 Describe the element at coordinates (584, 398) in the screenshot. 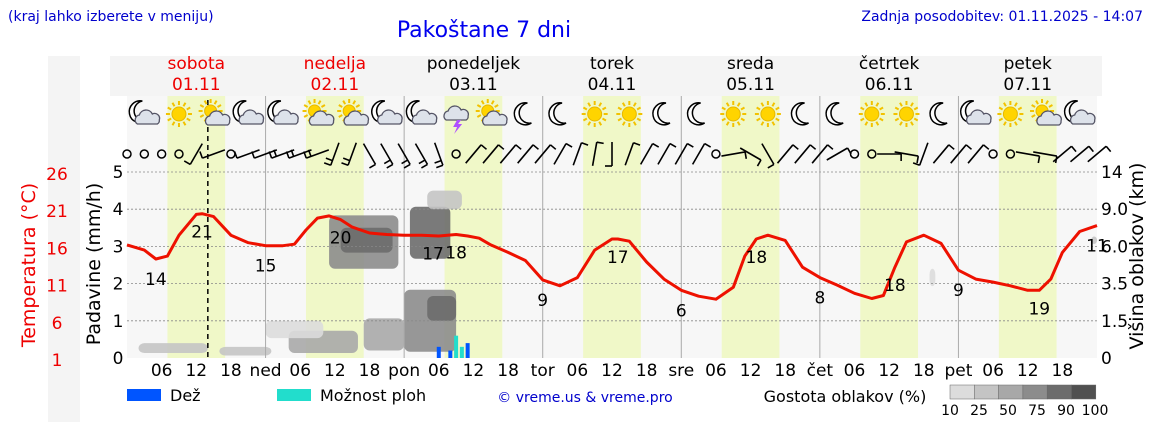

I see `copyright-link: © vreme.us & vreme.pro` at that location.